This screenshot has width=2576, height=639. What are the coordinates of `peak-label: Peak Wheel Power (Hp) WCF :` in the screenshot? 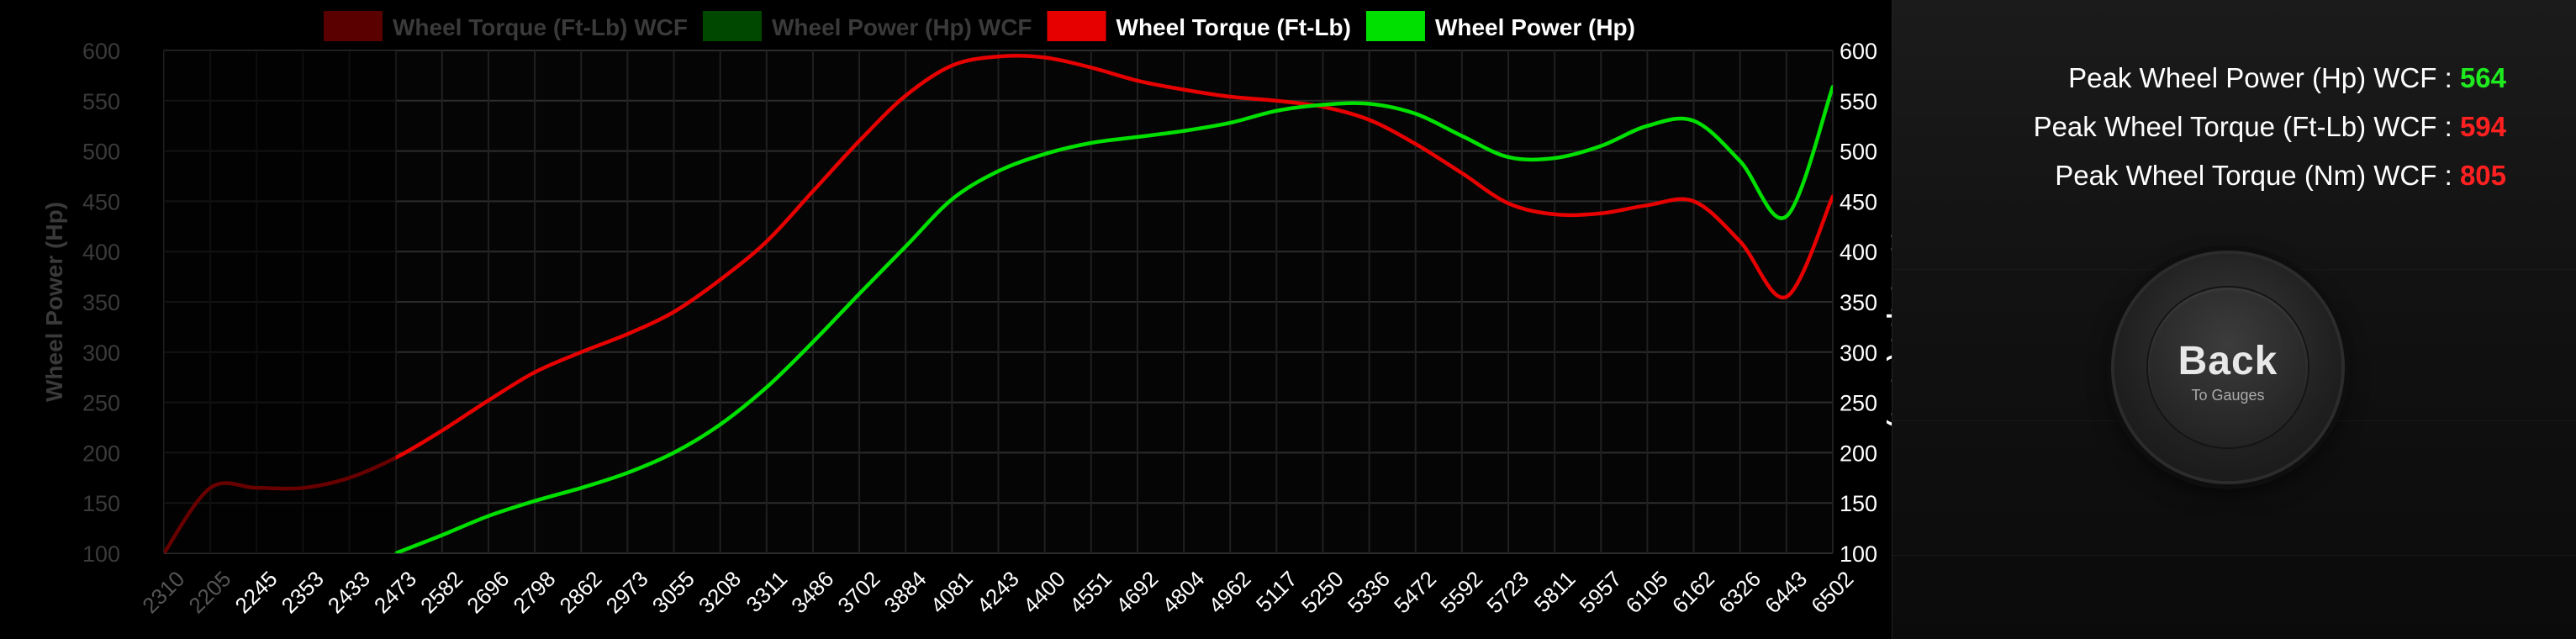 It's located at (2264, 77).